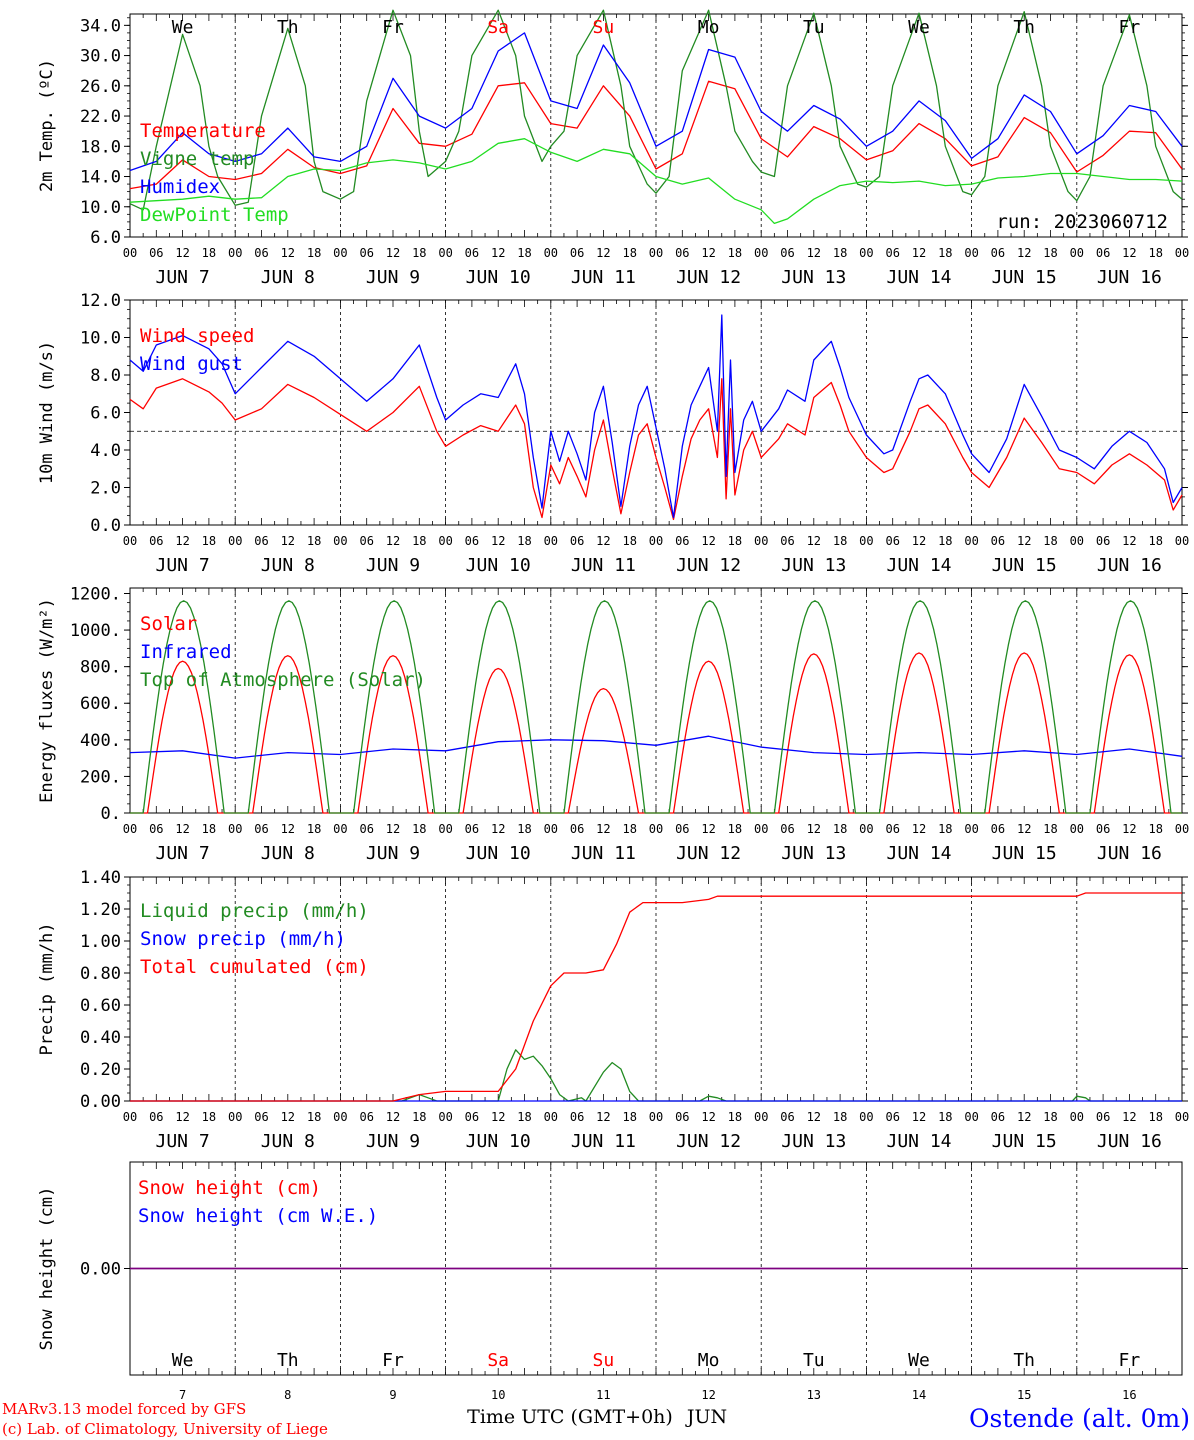  What do you see at coordinates (105, 238) in the screenshot?
I see `y-tick-label: 6.0` at bounding box center [105, 238].